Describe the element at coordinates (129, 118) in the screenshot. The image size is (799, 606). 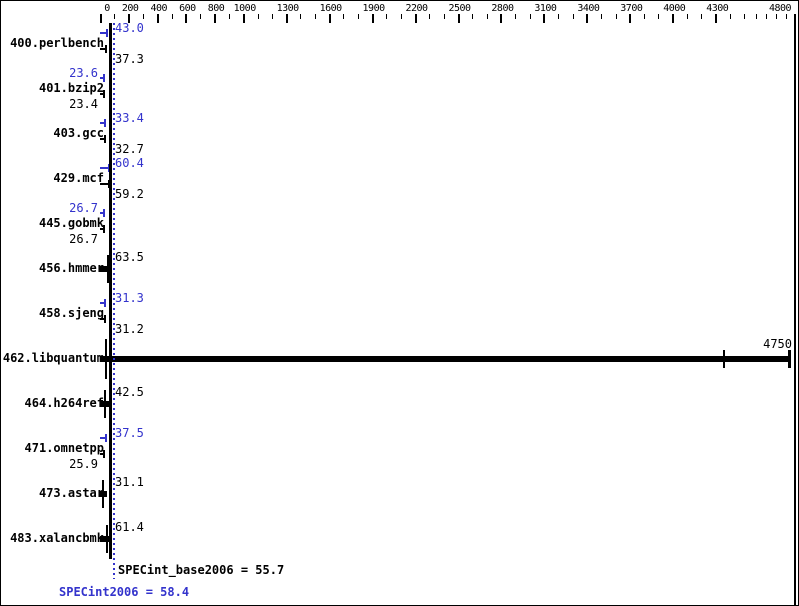
I see `peak-value-label: 33.4` at that location.